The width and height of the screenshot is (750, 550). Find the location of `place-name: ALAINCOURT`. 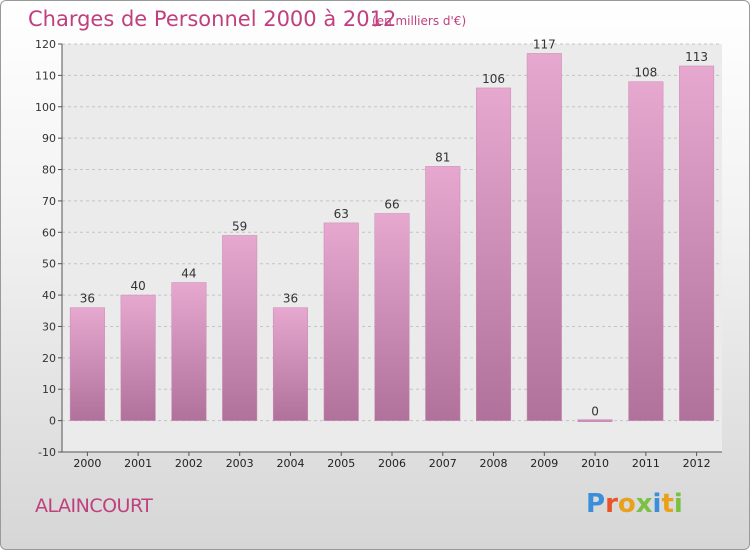

place-name: ALAINCOURT is located at coordinates (94, 506).